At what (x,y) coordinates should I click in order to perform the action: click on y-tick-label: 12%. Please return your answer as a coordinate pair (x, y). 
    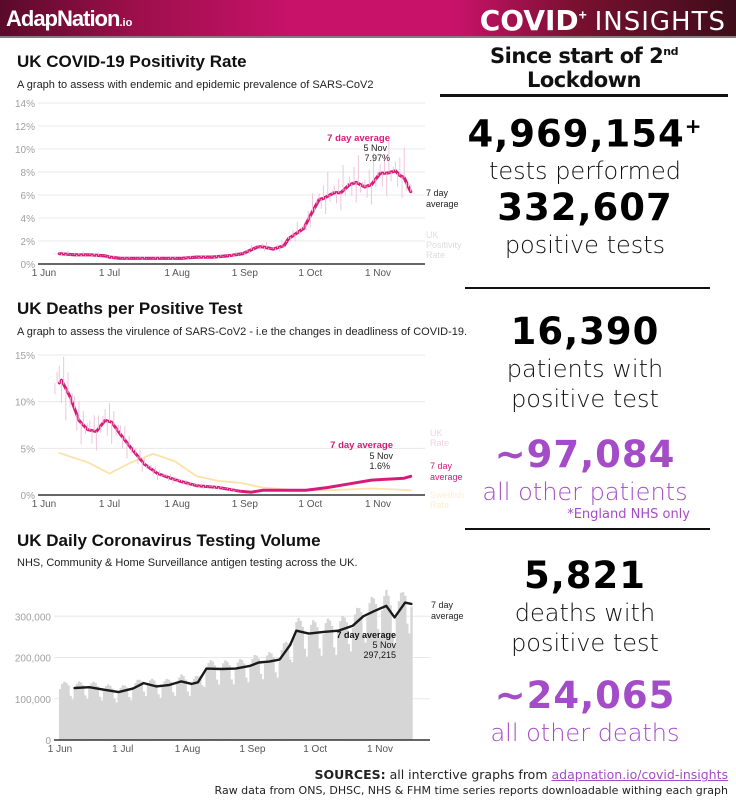
    Looking at the image, I should click on (25, 127).